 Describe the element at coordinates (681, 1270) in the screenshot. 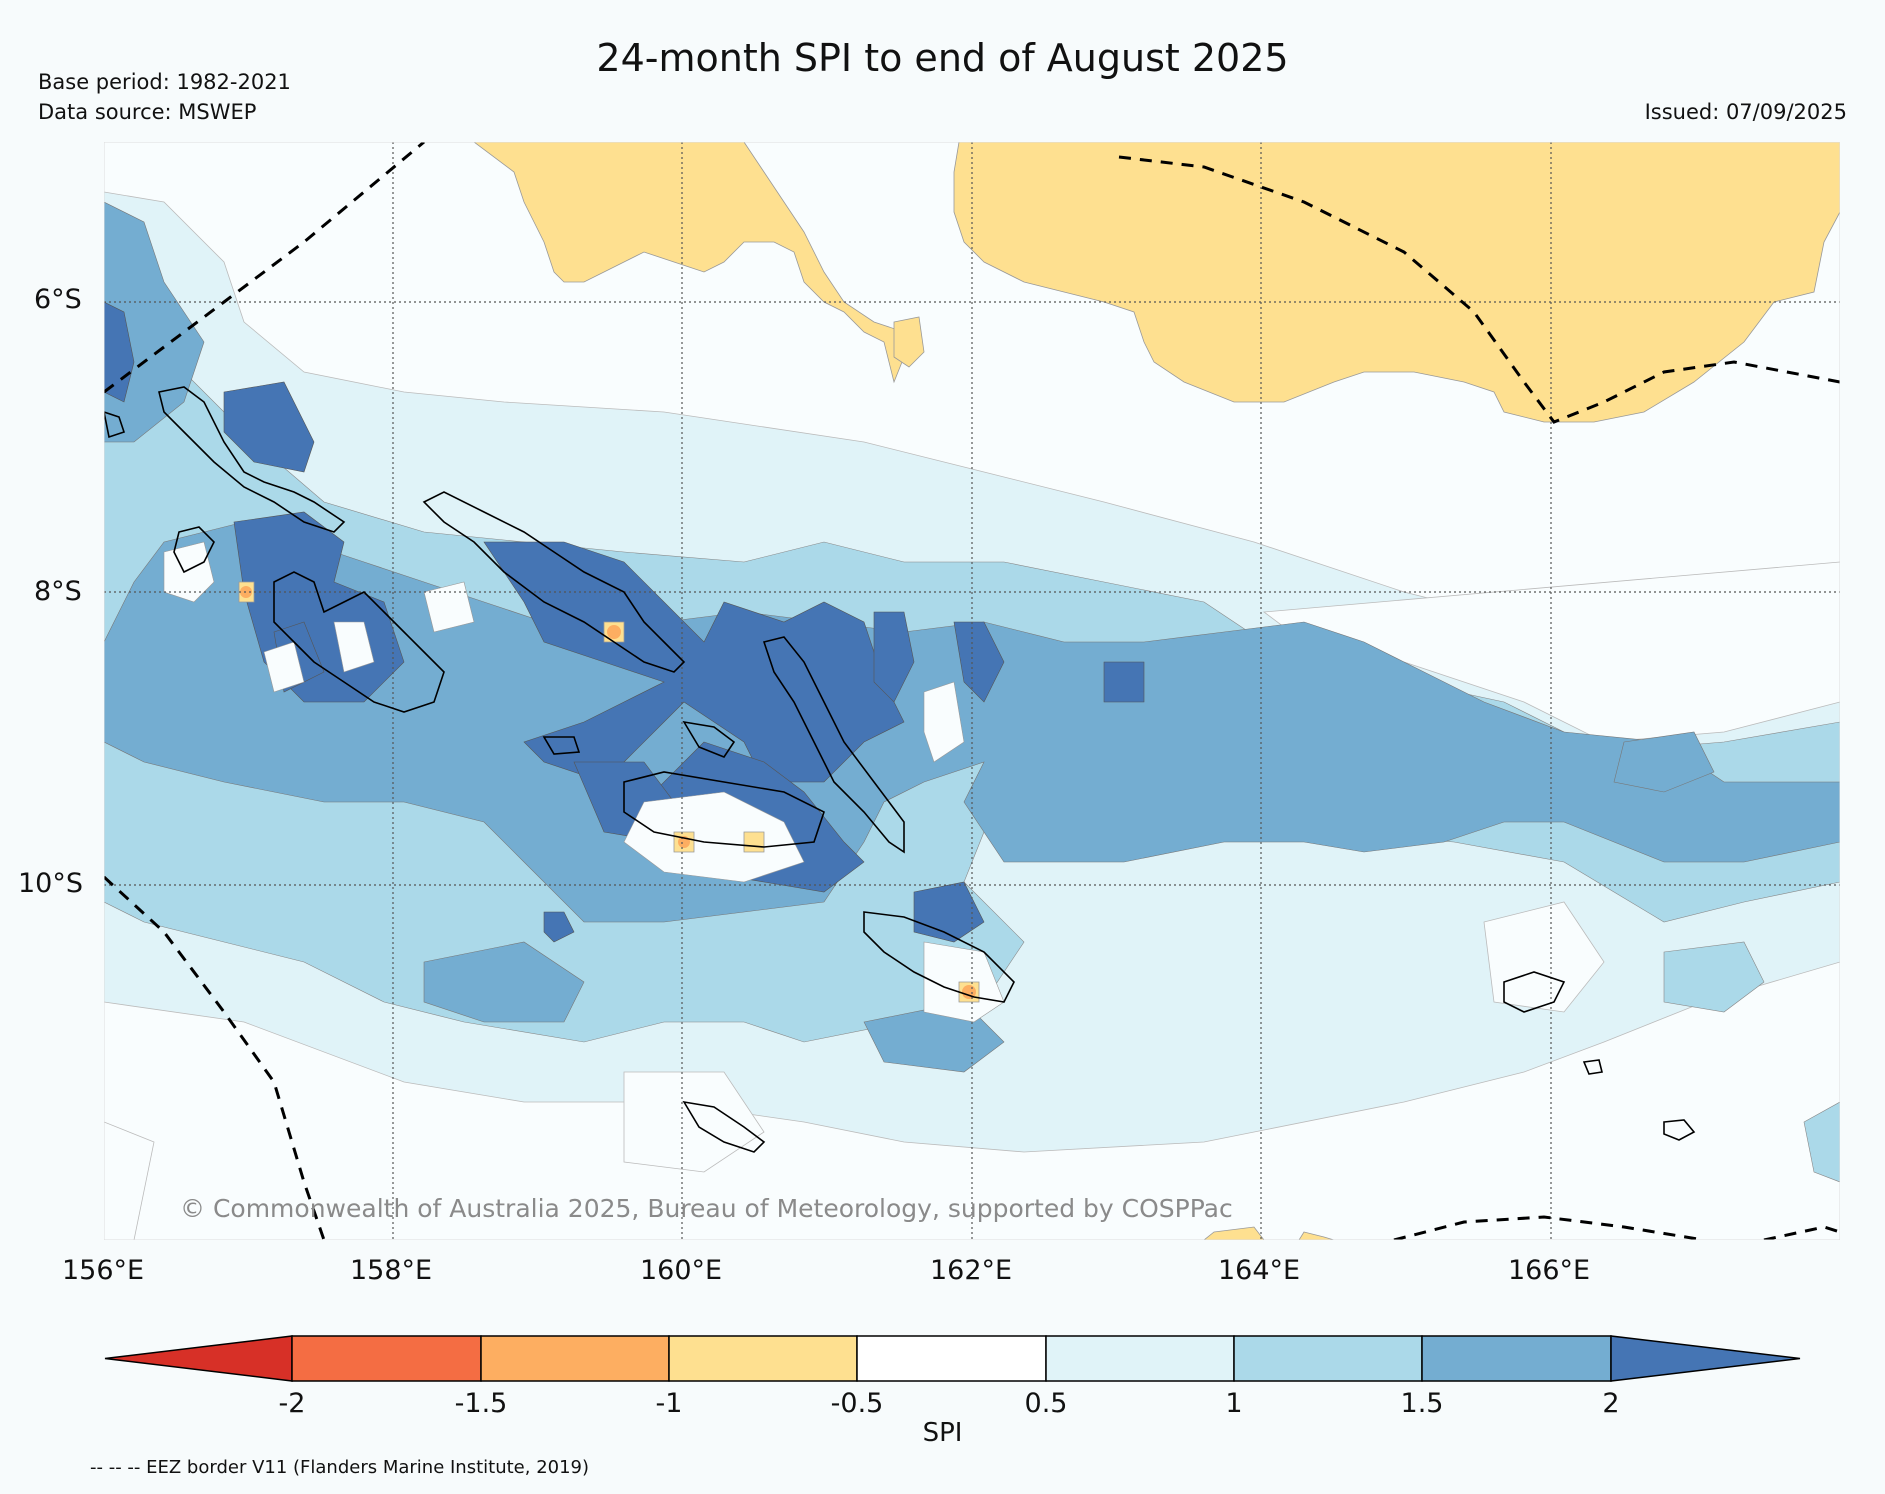

I see `lon-label-160e: 160°E` at that location.